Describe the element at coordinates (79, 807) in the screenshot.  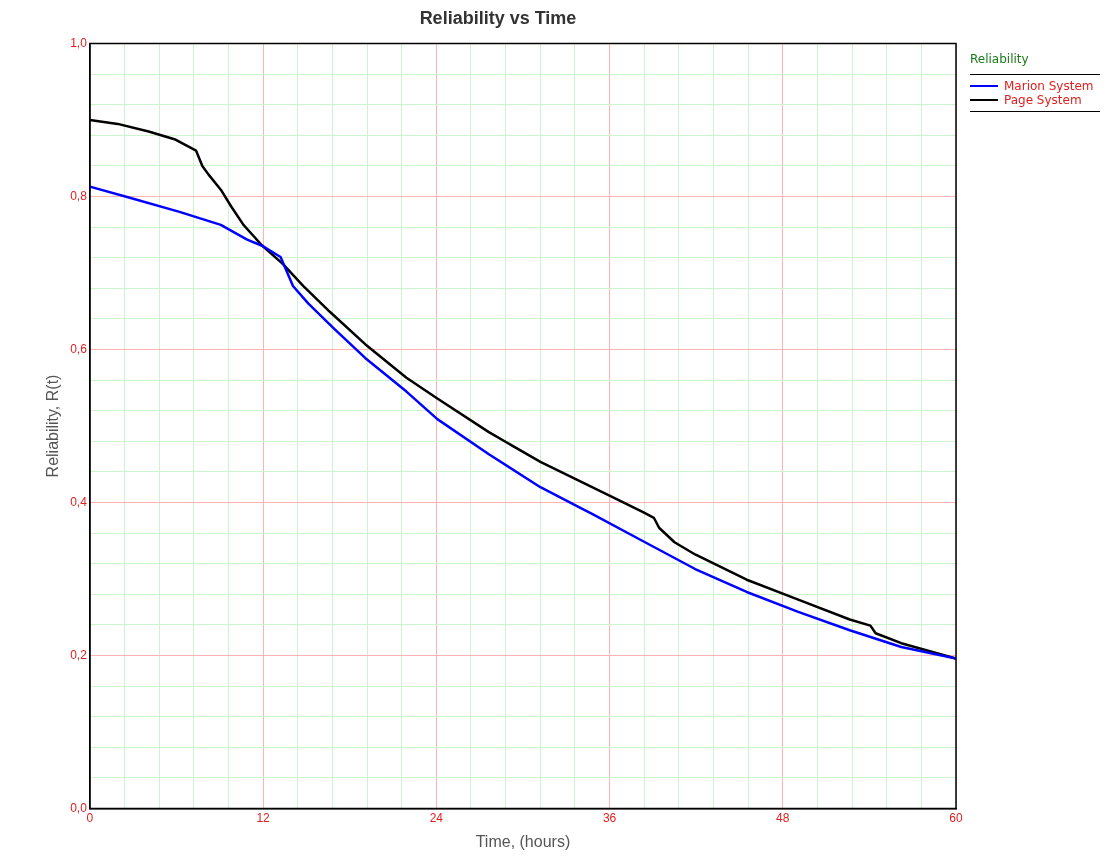
I see `y-tick-label: 0,0` at that location.